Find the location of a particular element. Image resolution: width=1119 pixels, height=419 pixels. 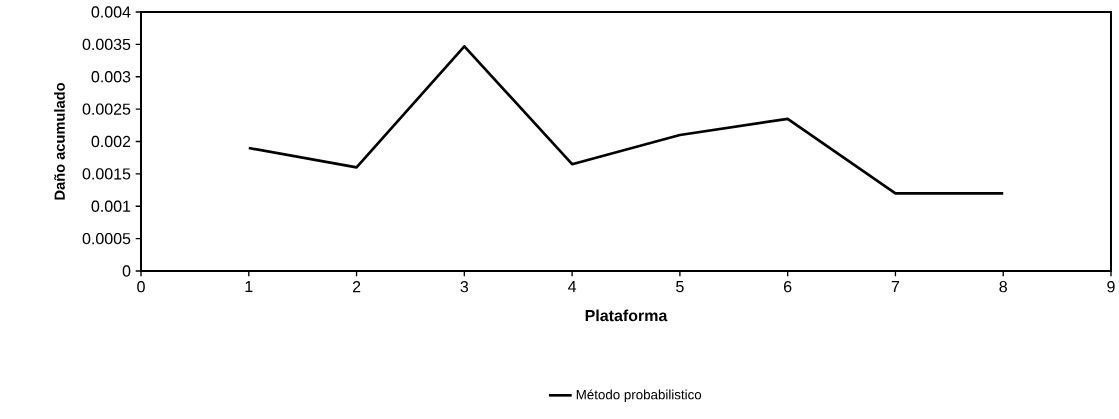

x-tick-label: 2 is located at coordinates (356, 287).